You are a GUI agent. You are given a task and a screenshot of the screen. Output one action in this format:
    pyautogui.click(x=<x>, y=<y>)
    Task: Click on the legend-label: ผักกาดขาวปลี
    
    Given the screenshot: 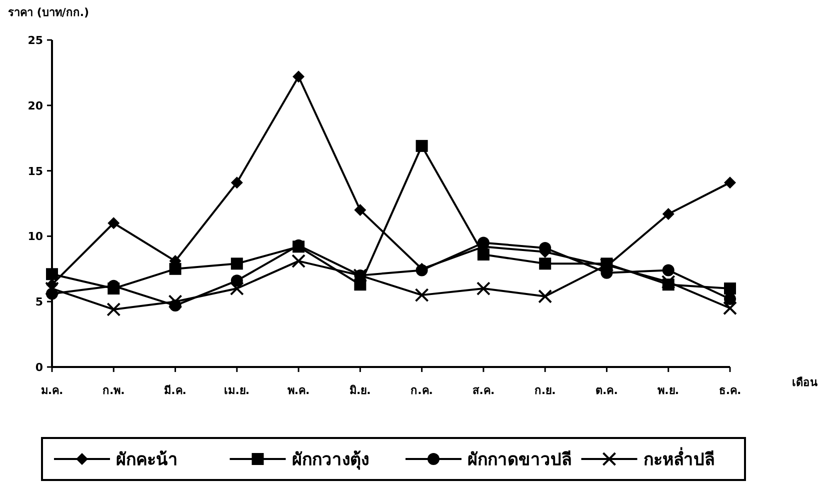 What is the action you would take?
    pyautogui.click(x=520, y=459)
    